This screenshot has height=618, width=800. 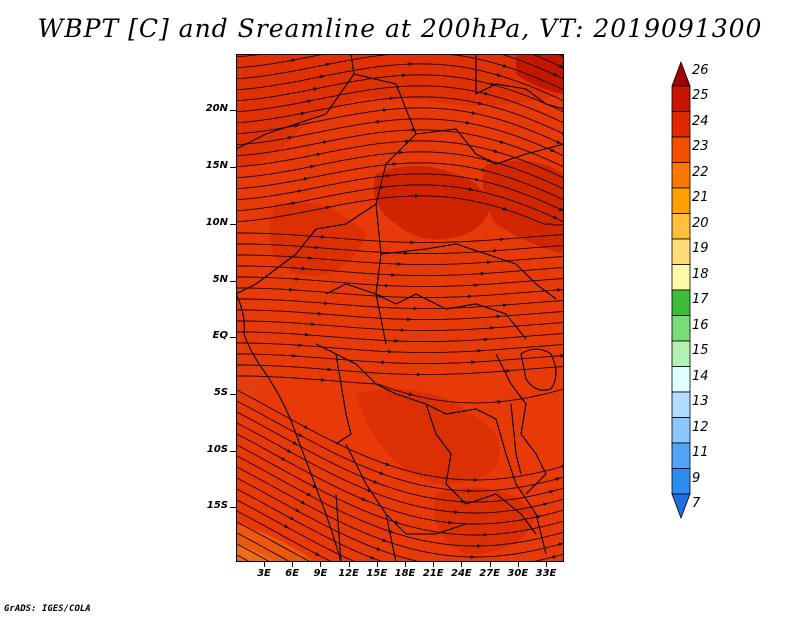 What do you see at coordinates (700, 95) in the screenshot?
I see `colorbar-label: 25` at bounding box center [700, 95].